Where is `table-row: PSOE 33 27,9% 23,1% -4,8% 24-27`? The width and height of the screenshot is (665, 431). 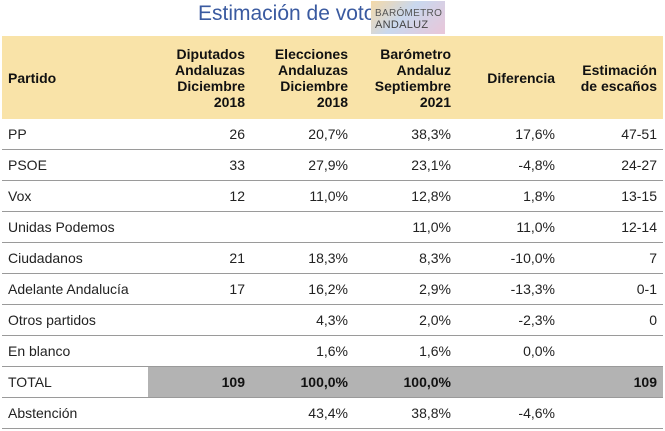 table-row: PSOE 33 27,9% 23,1% -4,8% 24-27 is located at coordinates (332, 165).